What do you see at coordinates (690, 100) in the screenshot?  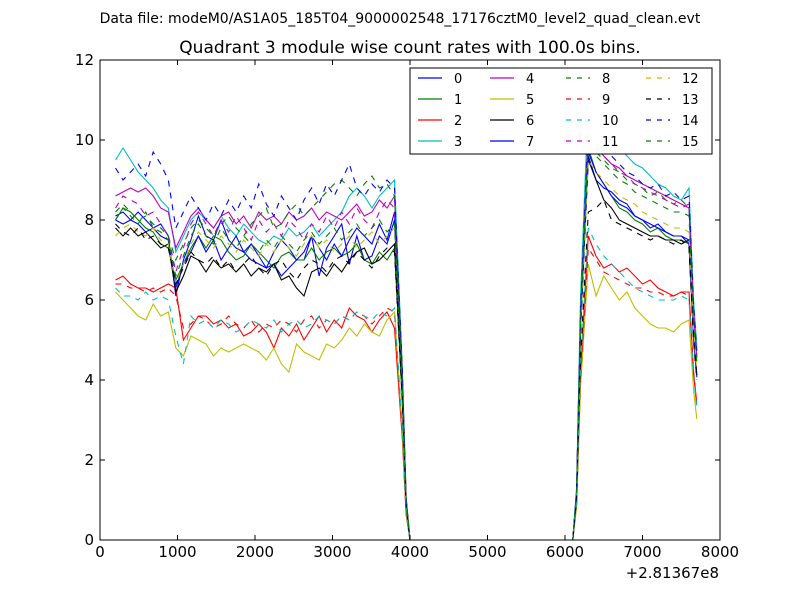 I see `legend-label-13: 13` at bounding box center [690, 100].